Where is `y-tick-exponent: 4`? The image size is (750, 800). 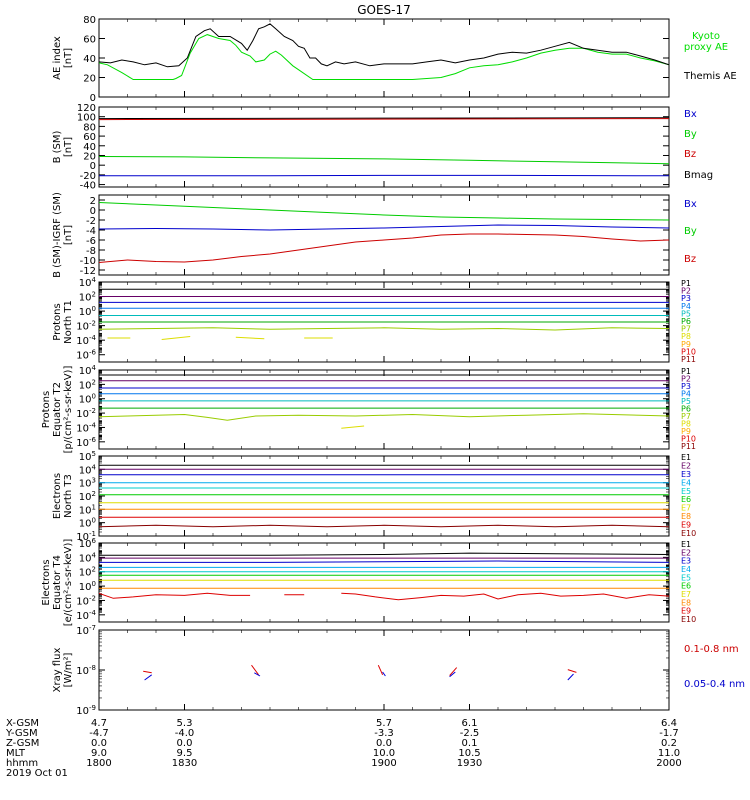 y-tick-exponent: 4 is located at coordinates (94, 555).